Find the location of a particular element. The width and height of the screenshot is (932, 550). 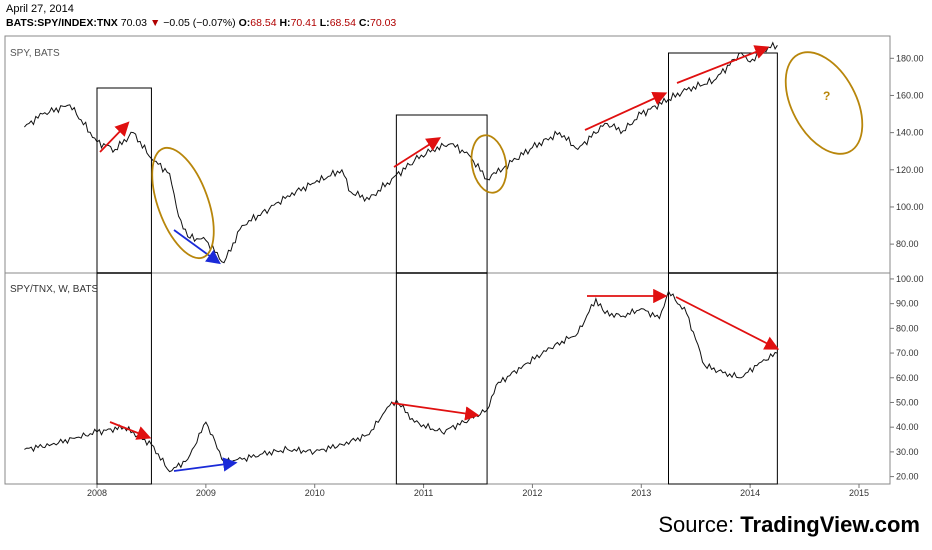

close-label: C: is located at coordinates (364, 23).